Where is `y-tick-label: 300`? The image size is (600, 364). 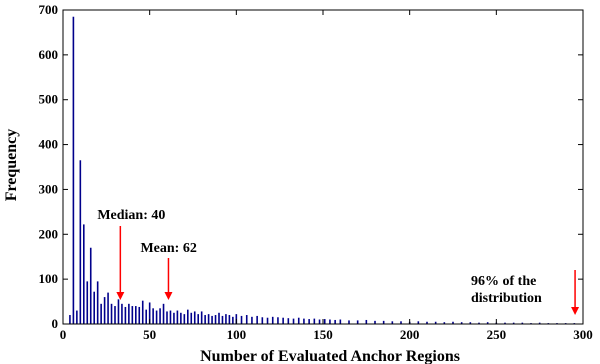
y-tick-label: 300 is located at coordinates (49, 188).